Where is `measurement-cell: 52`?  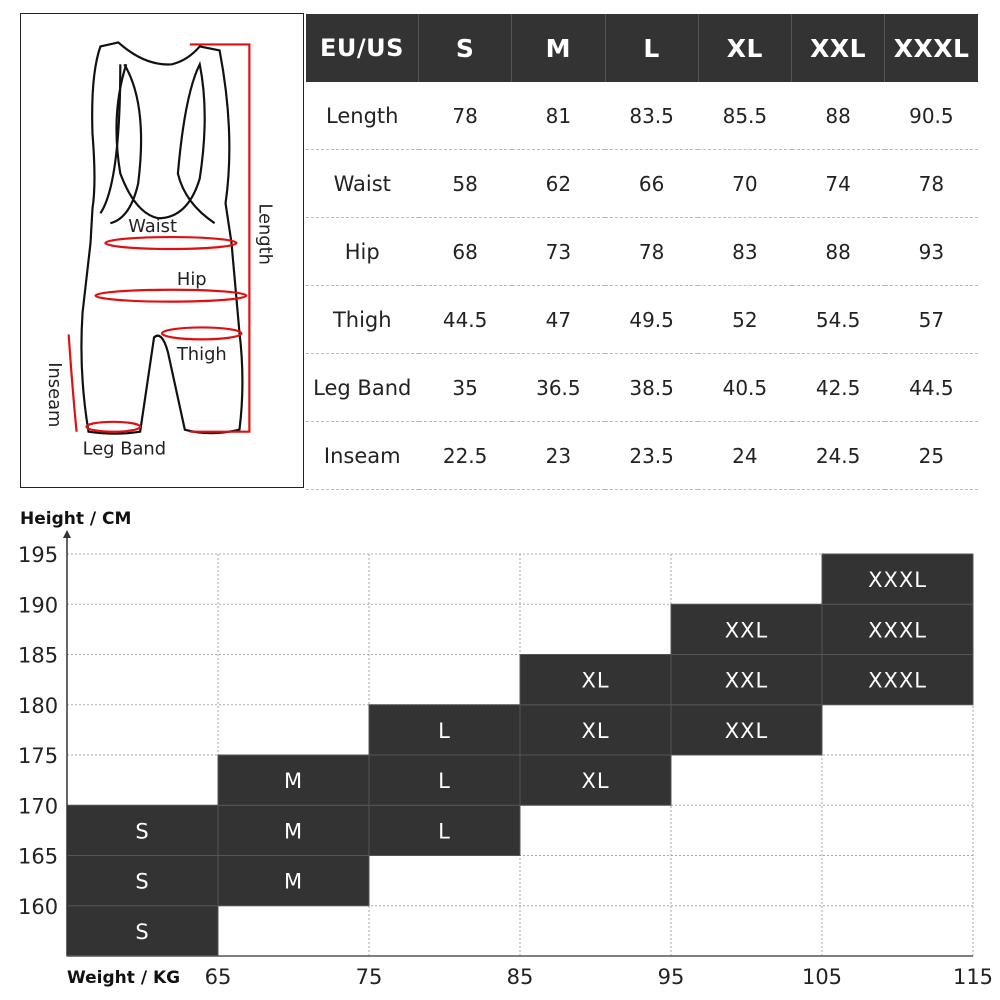 measurement-cell: 52 is located at coordinates (745, 319).